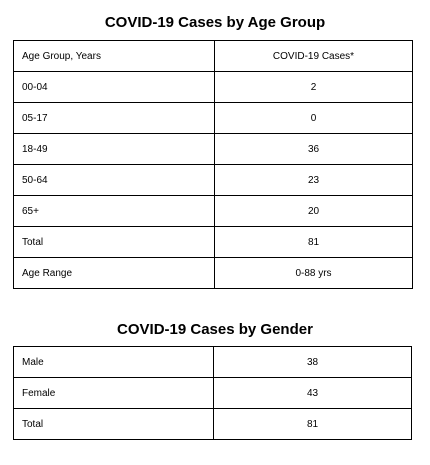 The height and width of the screenshot is (465, 430). I want to click on table-row: 50-64 23, so click(213, 180).